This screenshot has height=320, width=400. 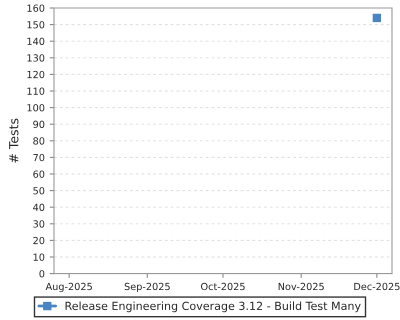 I want to click on y-tick-label: 150, so click(x=35, y=24).